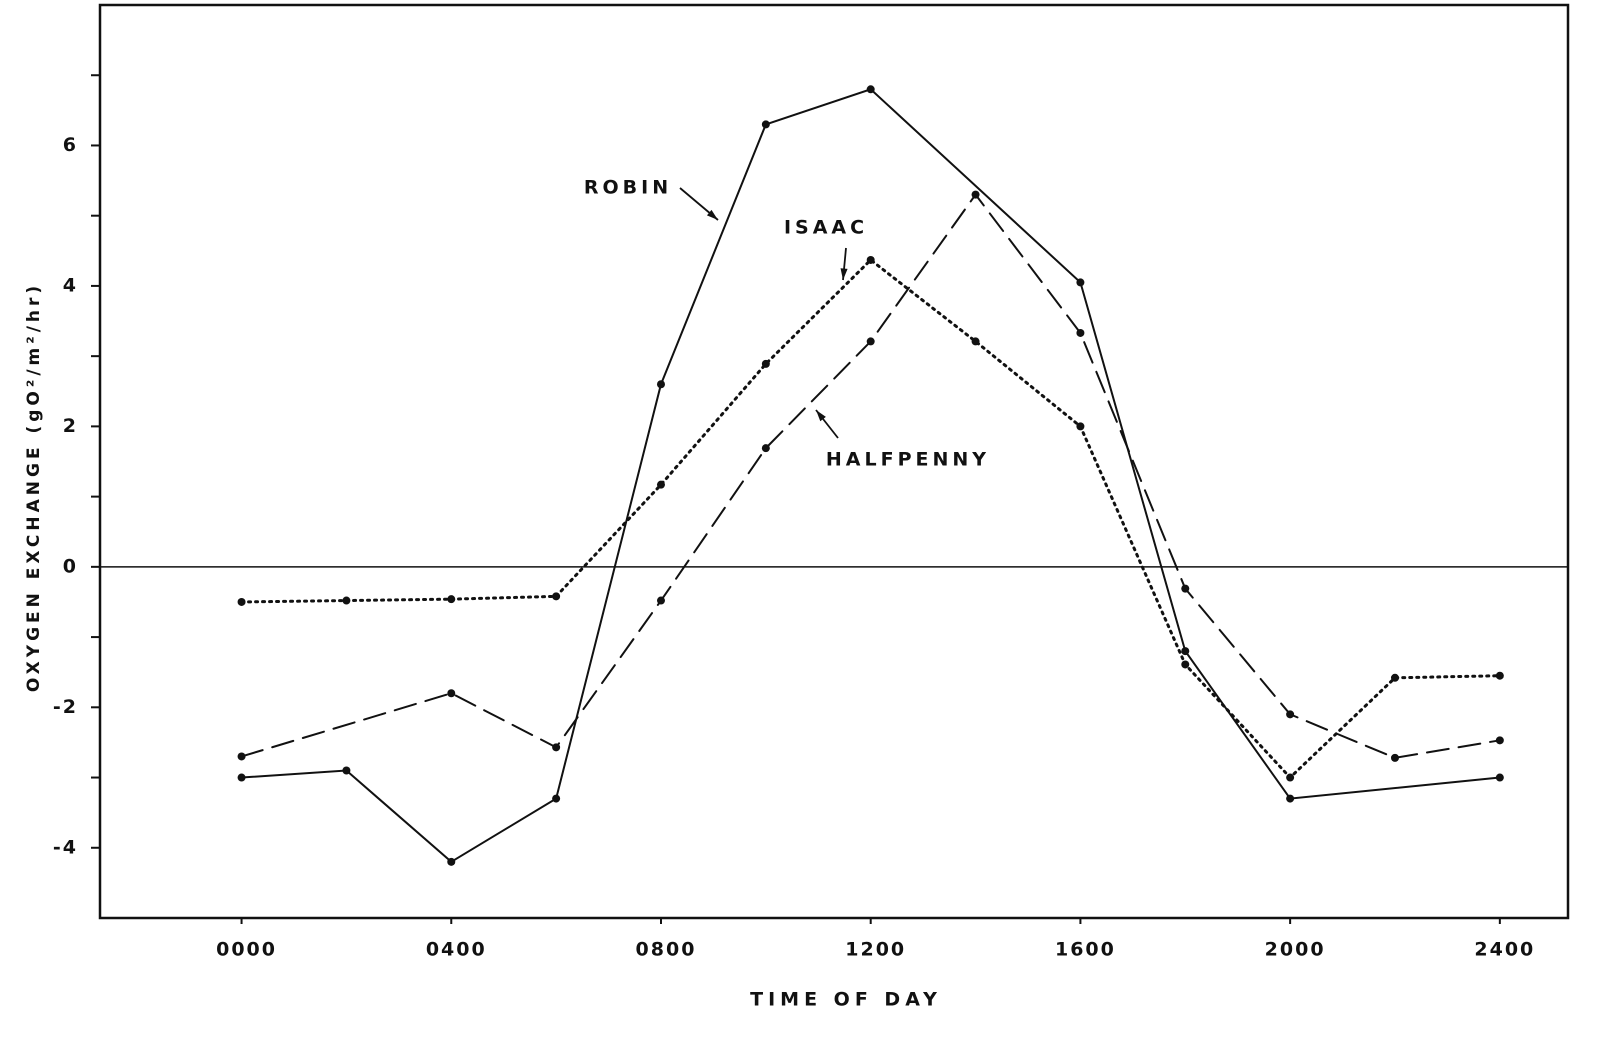 The width and height of the screenshot is (1606, 1041). I want to click on y-tick-label: -4, so click(65, 847).